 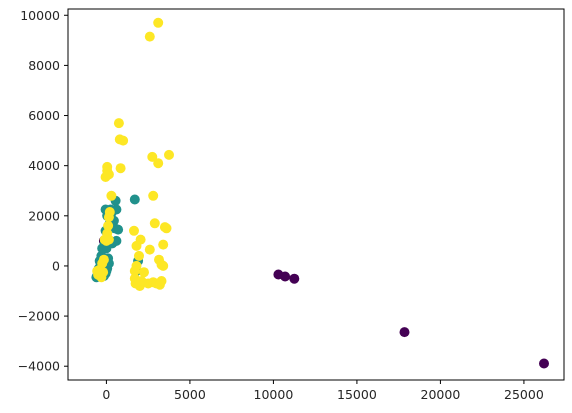 I want to click on data-point-s2-p1, so click(x=149, y=36).